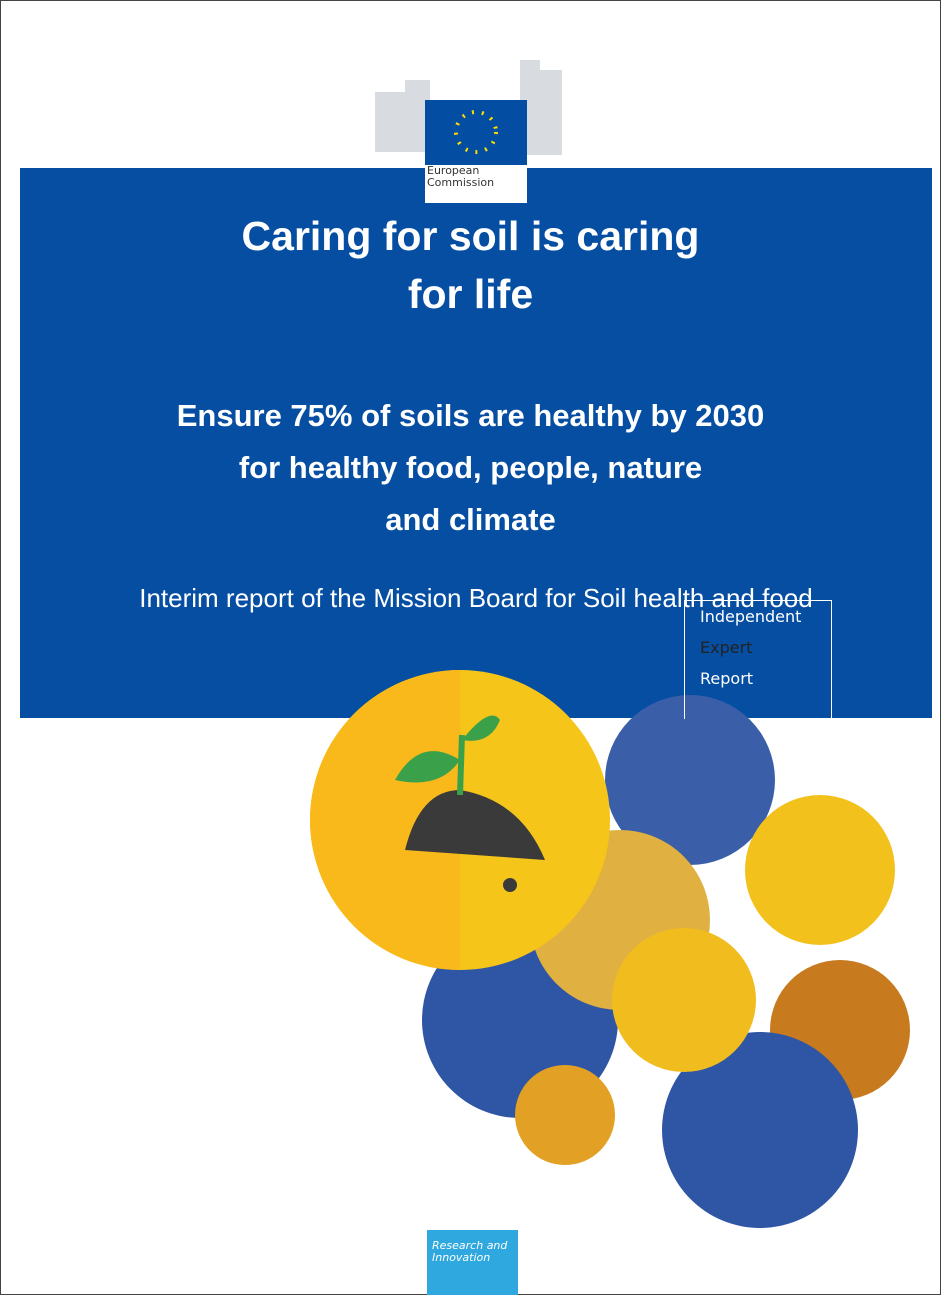 The height and width of the screenshot is (1295, 941). Describe the element at coordinates (461, 1257) in the screenshot. I see `footer-line: Innovation` at that location.